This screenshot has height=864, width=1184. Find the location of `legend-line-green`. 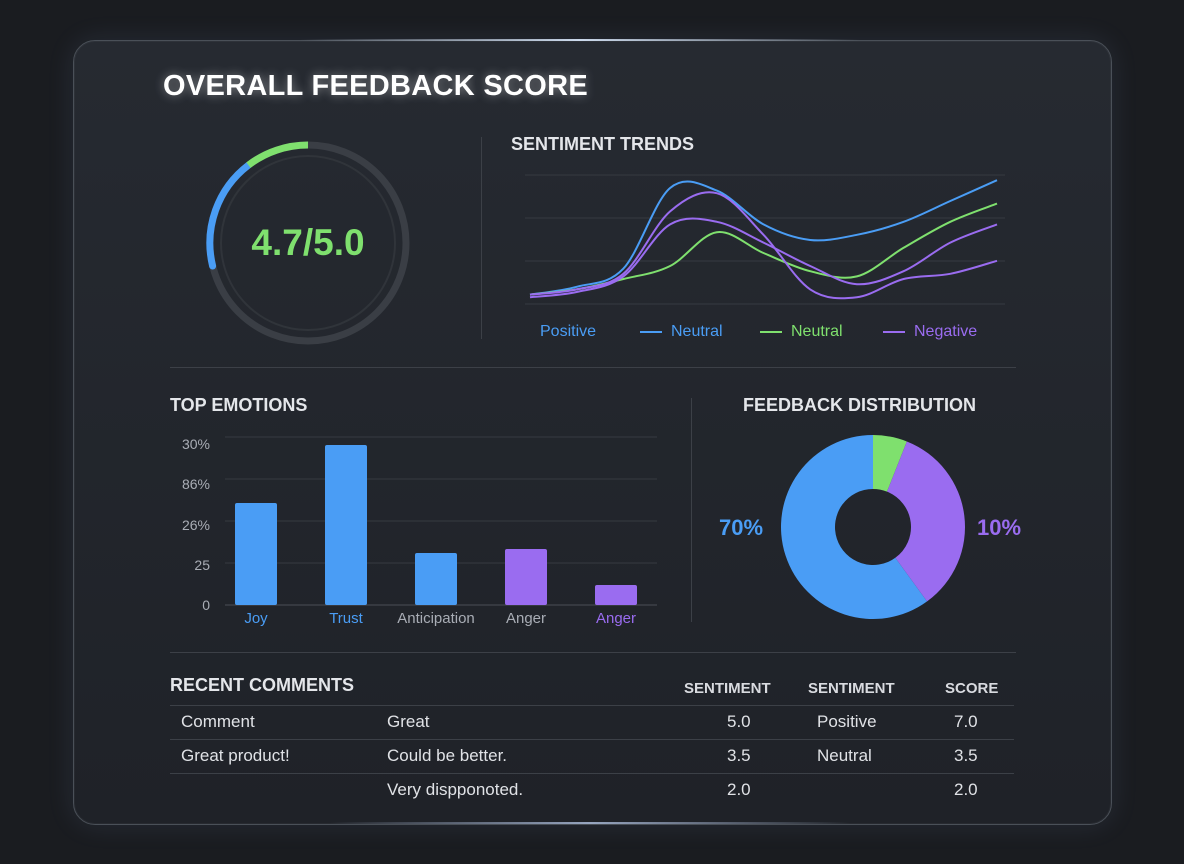

legend-line-green is located at coordinates (771, 332).